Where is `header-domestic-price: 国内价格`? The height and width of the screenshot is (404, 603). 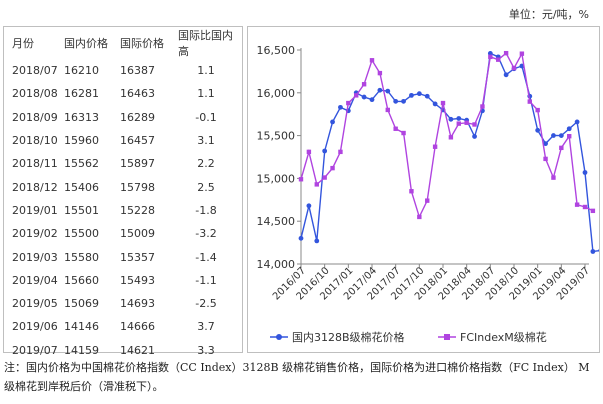 header-domestic-price: 国内价格 is located at coordinates (86, 43).